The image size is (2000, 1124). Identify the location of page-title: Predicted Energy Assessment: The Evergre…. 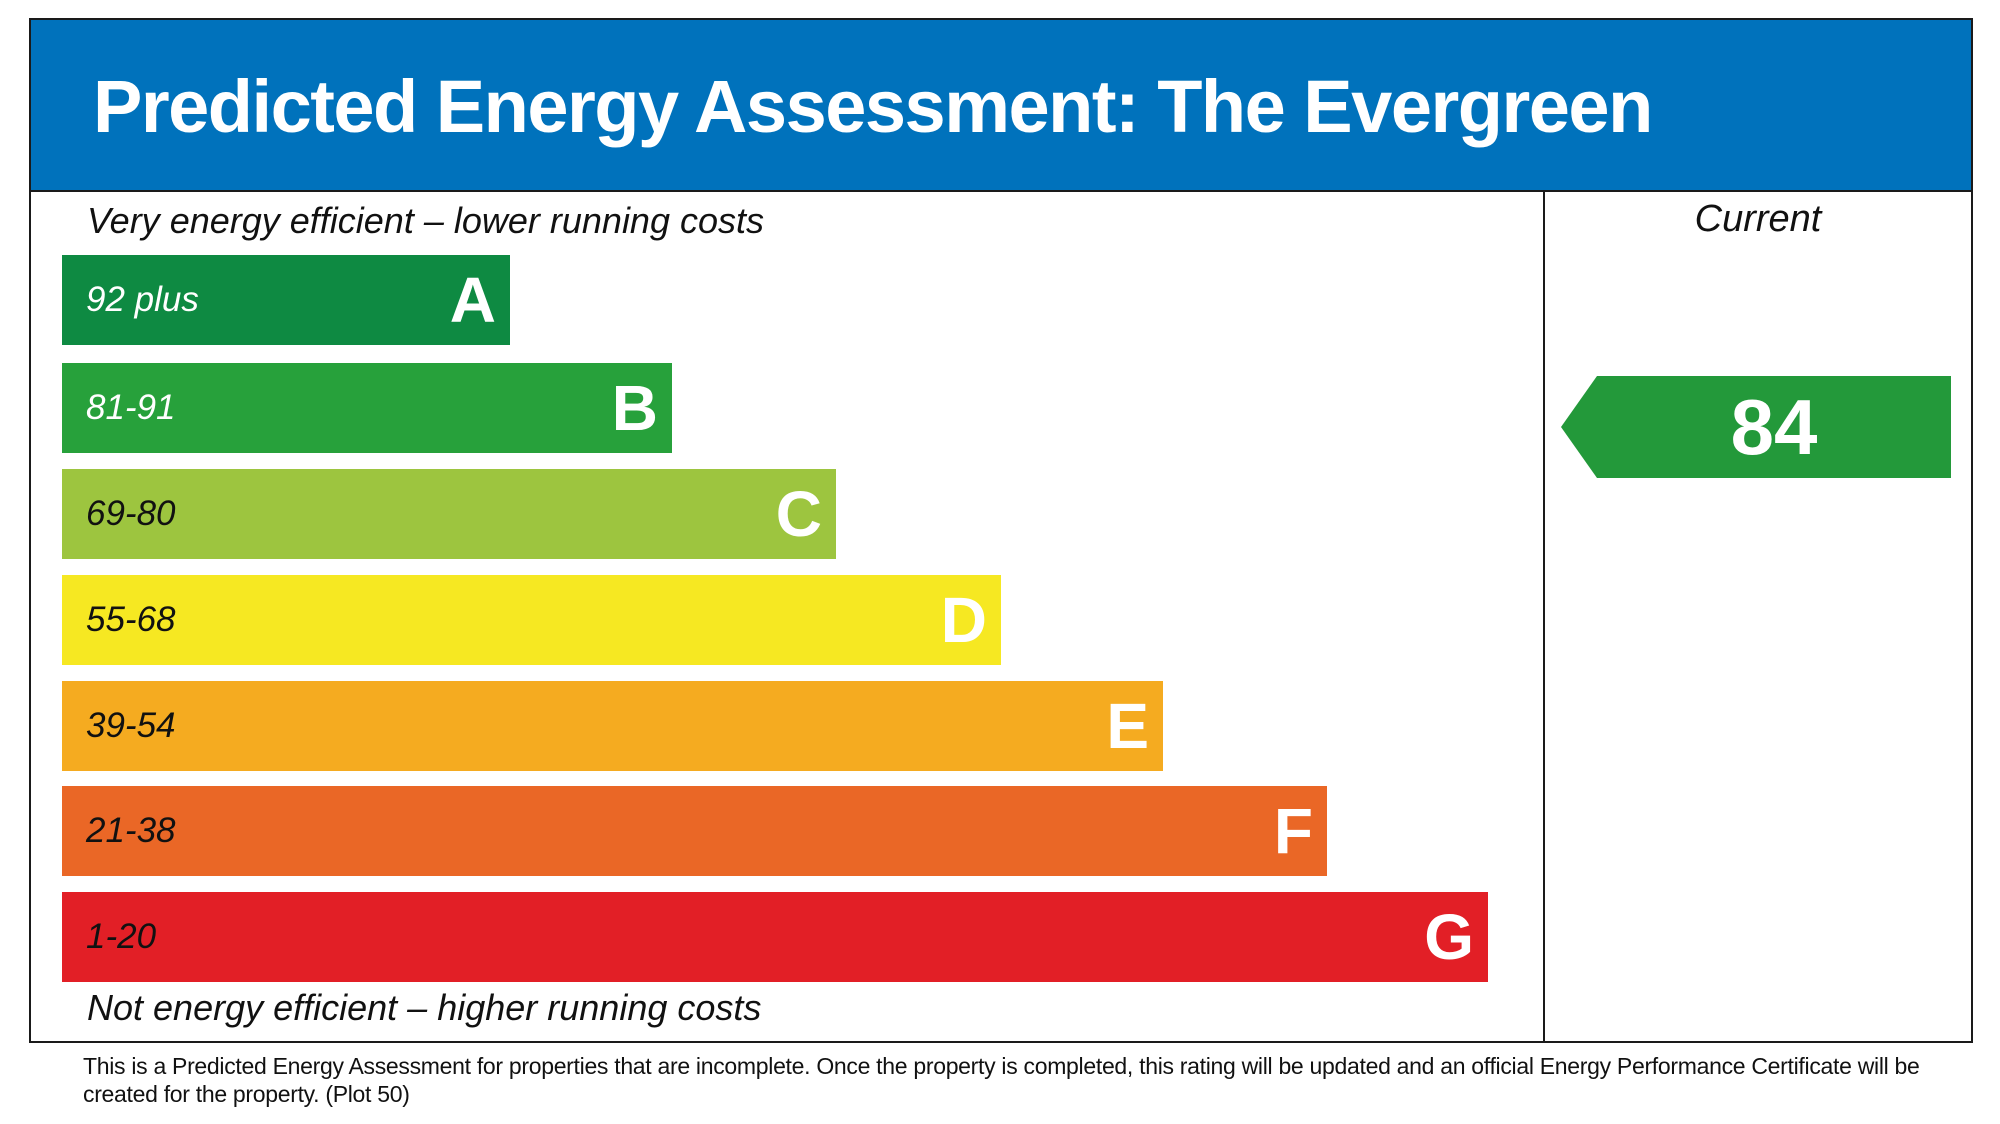
(873, 106).